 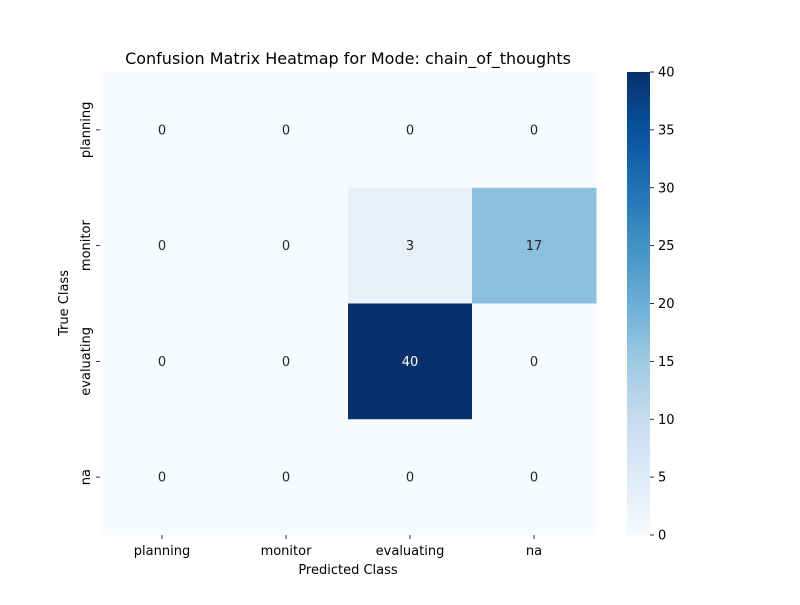 What do you see at coordinates (666, 73) in the screenshot?
I see `colorbar-tick-label: 40` at bounding box center [666, 73].